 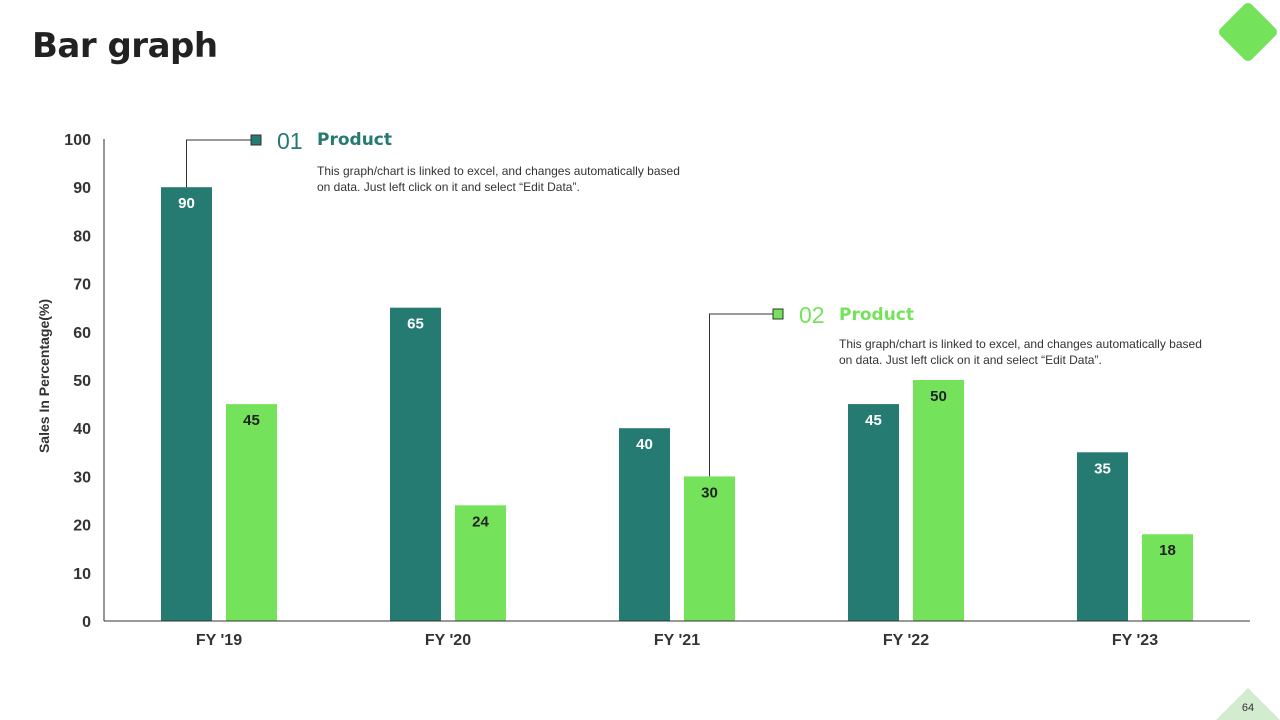 What do you see at coordinates (1102, 468) in the screenshot?
I see `bar-value-label: 35` at bounding box center [1102, 468].